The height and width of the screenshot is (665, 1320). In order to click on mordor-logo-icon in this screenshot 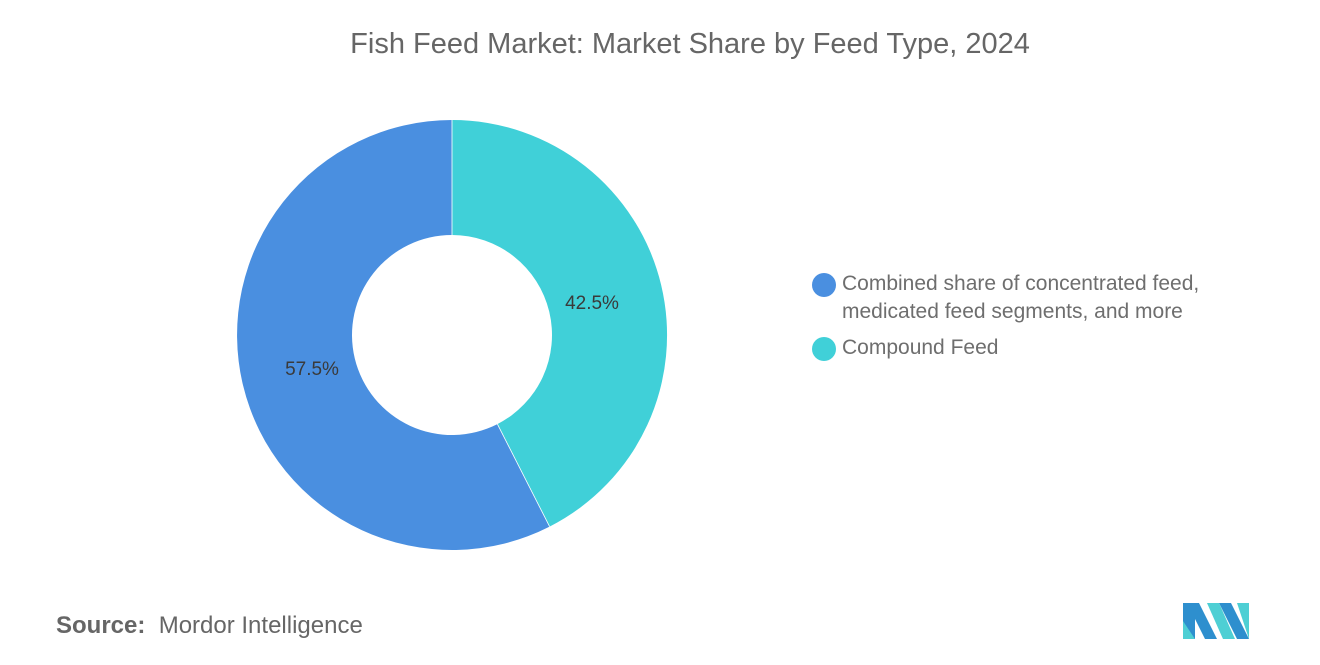, I will do `click(1216, 621)`.